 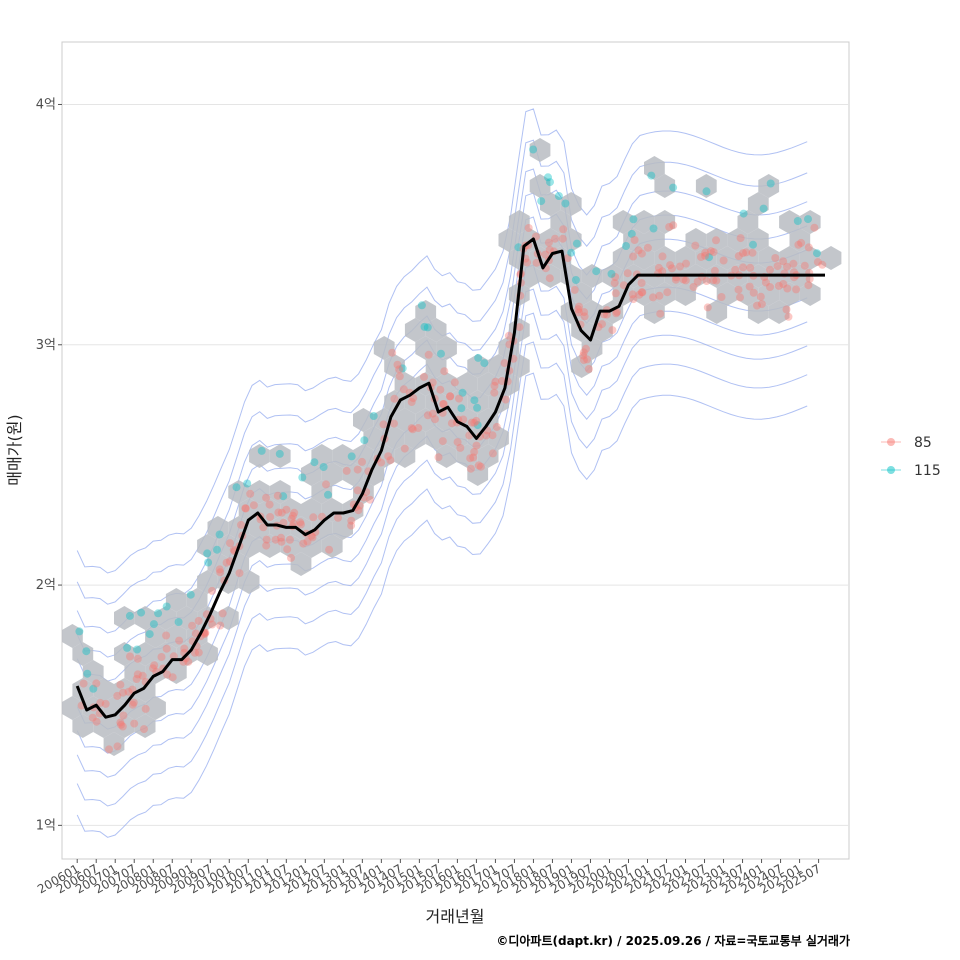 What do you see at coordinates (14, 449) in the screenshot?
I see `y-axis-title: 매매가(원)` at bounding box center [14, 449].